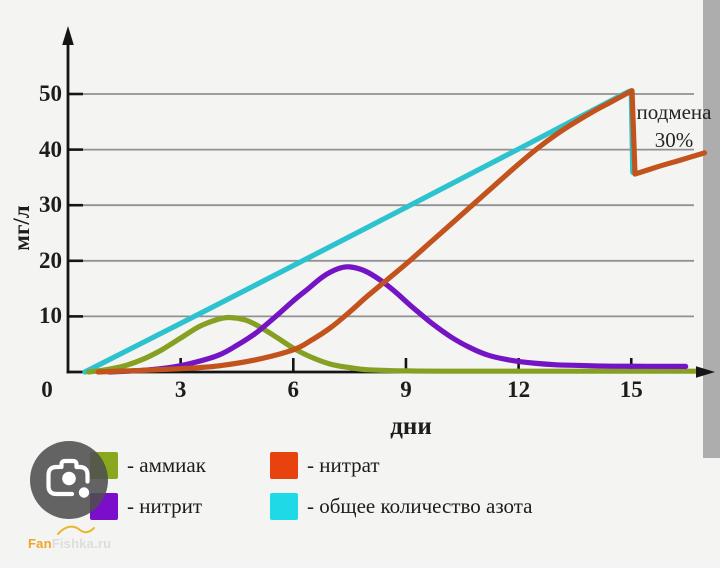  Describe the element at coordinates (165, 506) in the screenshot. I see `legend-label-nitrite: - нитрит` at that location.